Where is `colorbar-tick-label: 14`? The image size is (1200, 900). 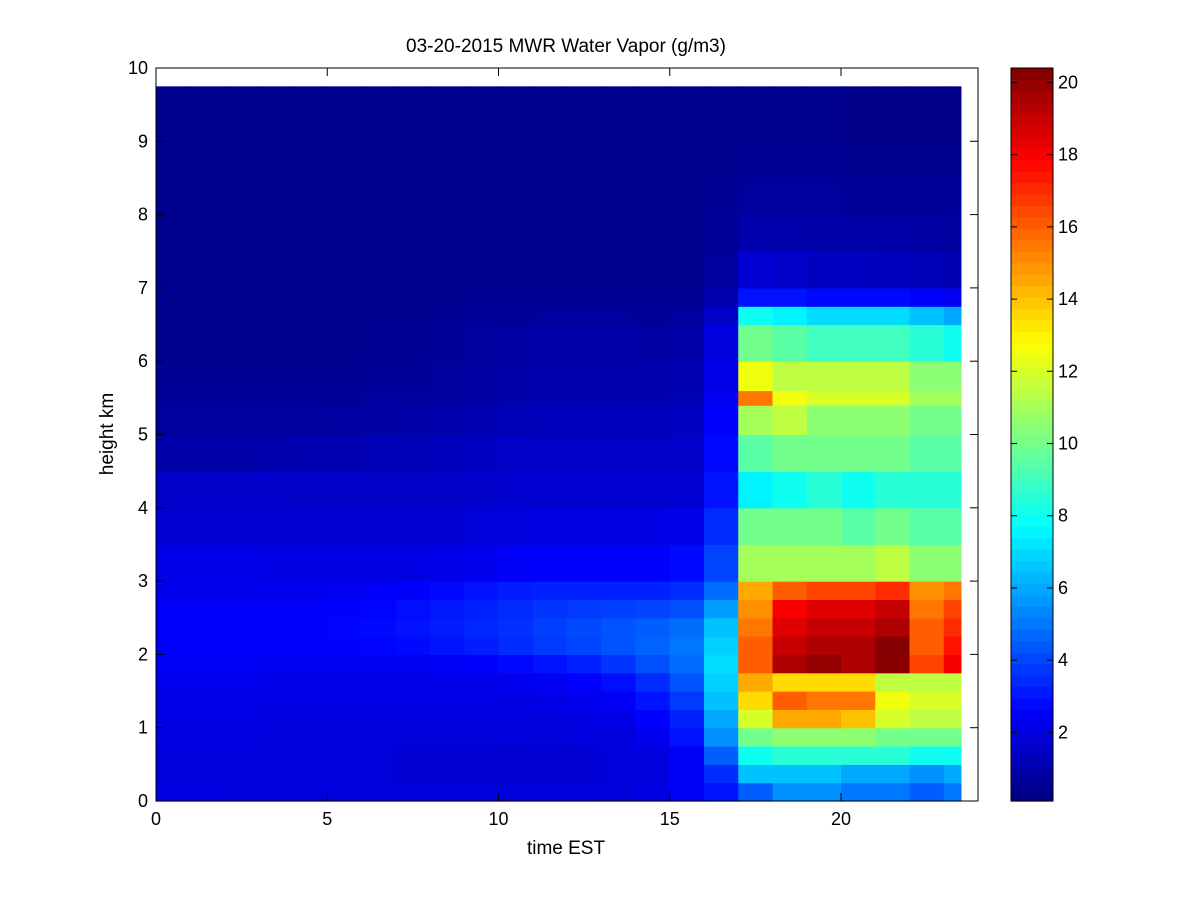
colorbar-tick-label: 14 is located at coordinates (1068, 299).